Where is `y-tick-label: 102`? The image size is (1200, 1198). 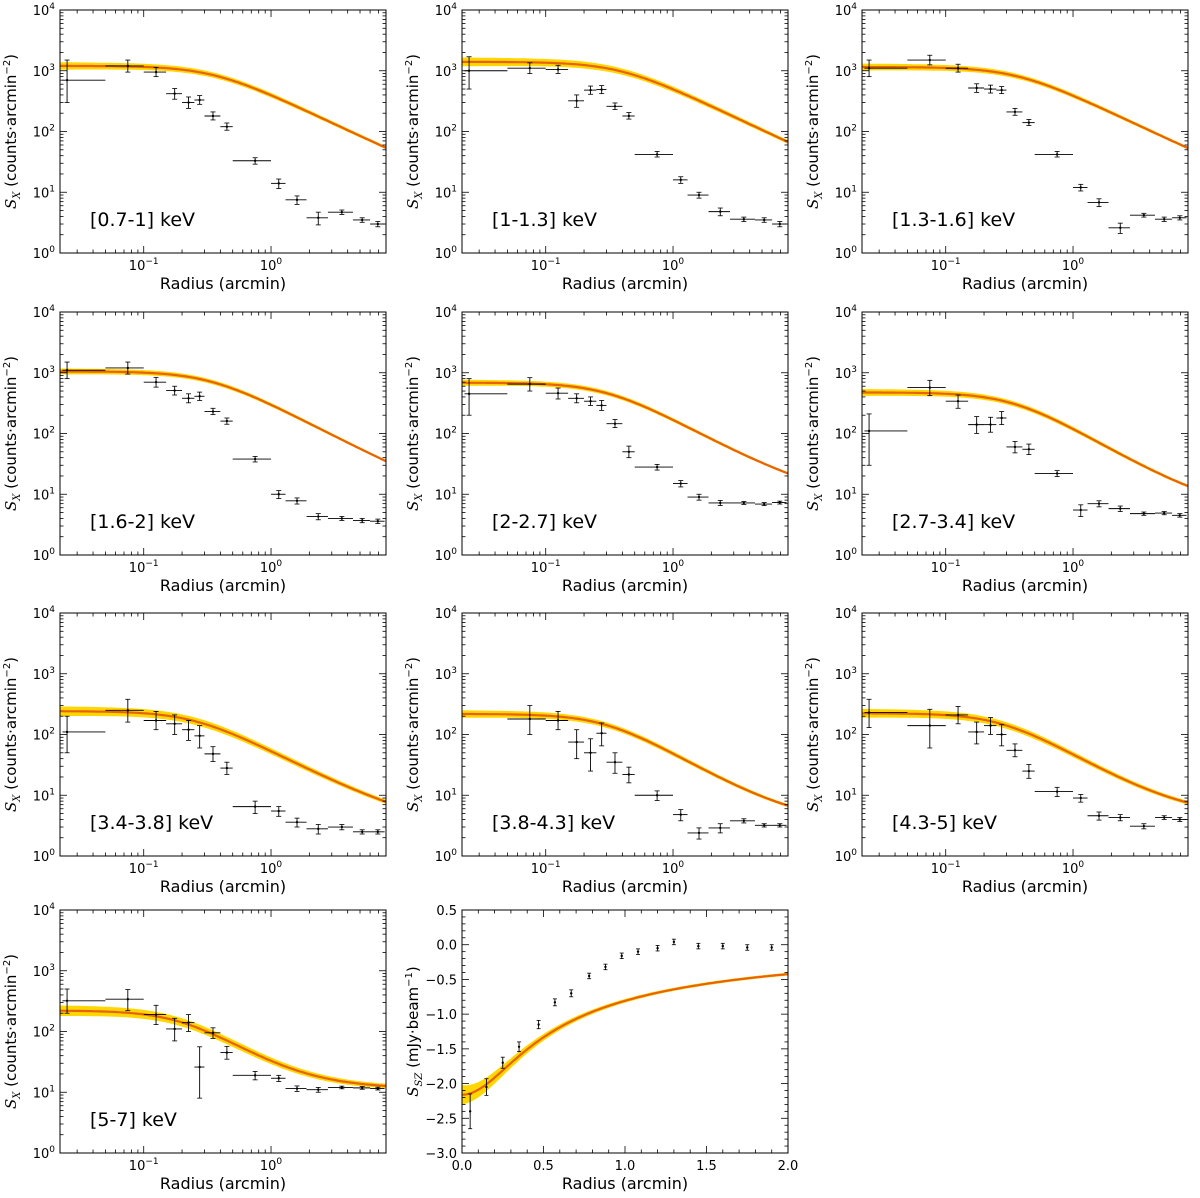 y-tick-label: 102 is located at coordinates (44, 434).